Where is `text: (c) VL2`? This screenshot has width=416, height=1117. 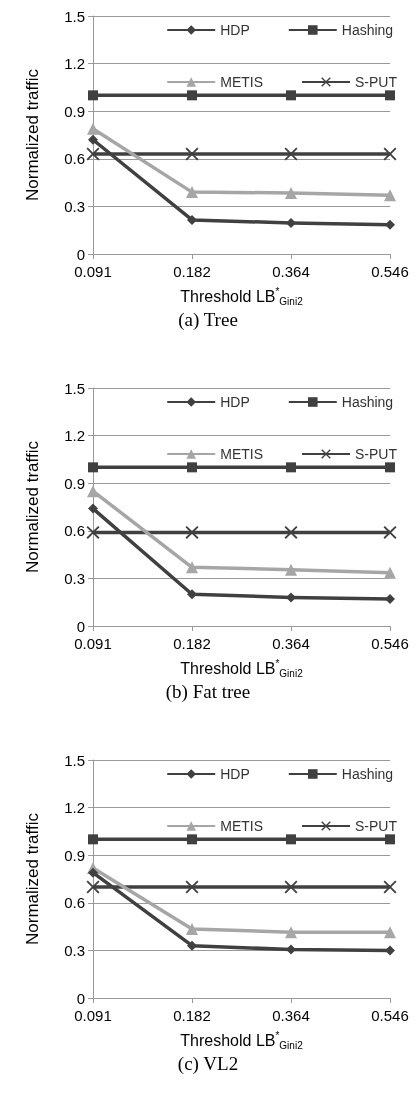
text: (c) VL2 is located at coordinates (208, 1064).